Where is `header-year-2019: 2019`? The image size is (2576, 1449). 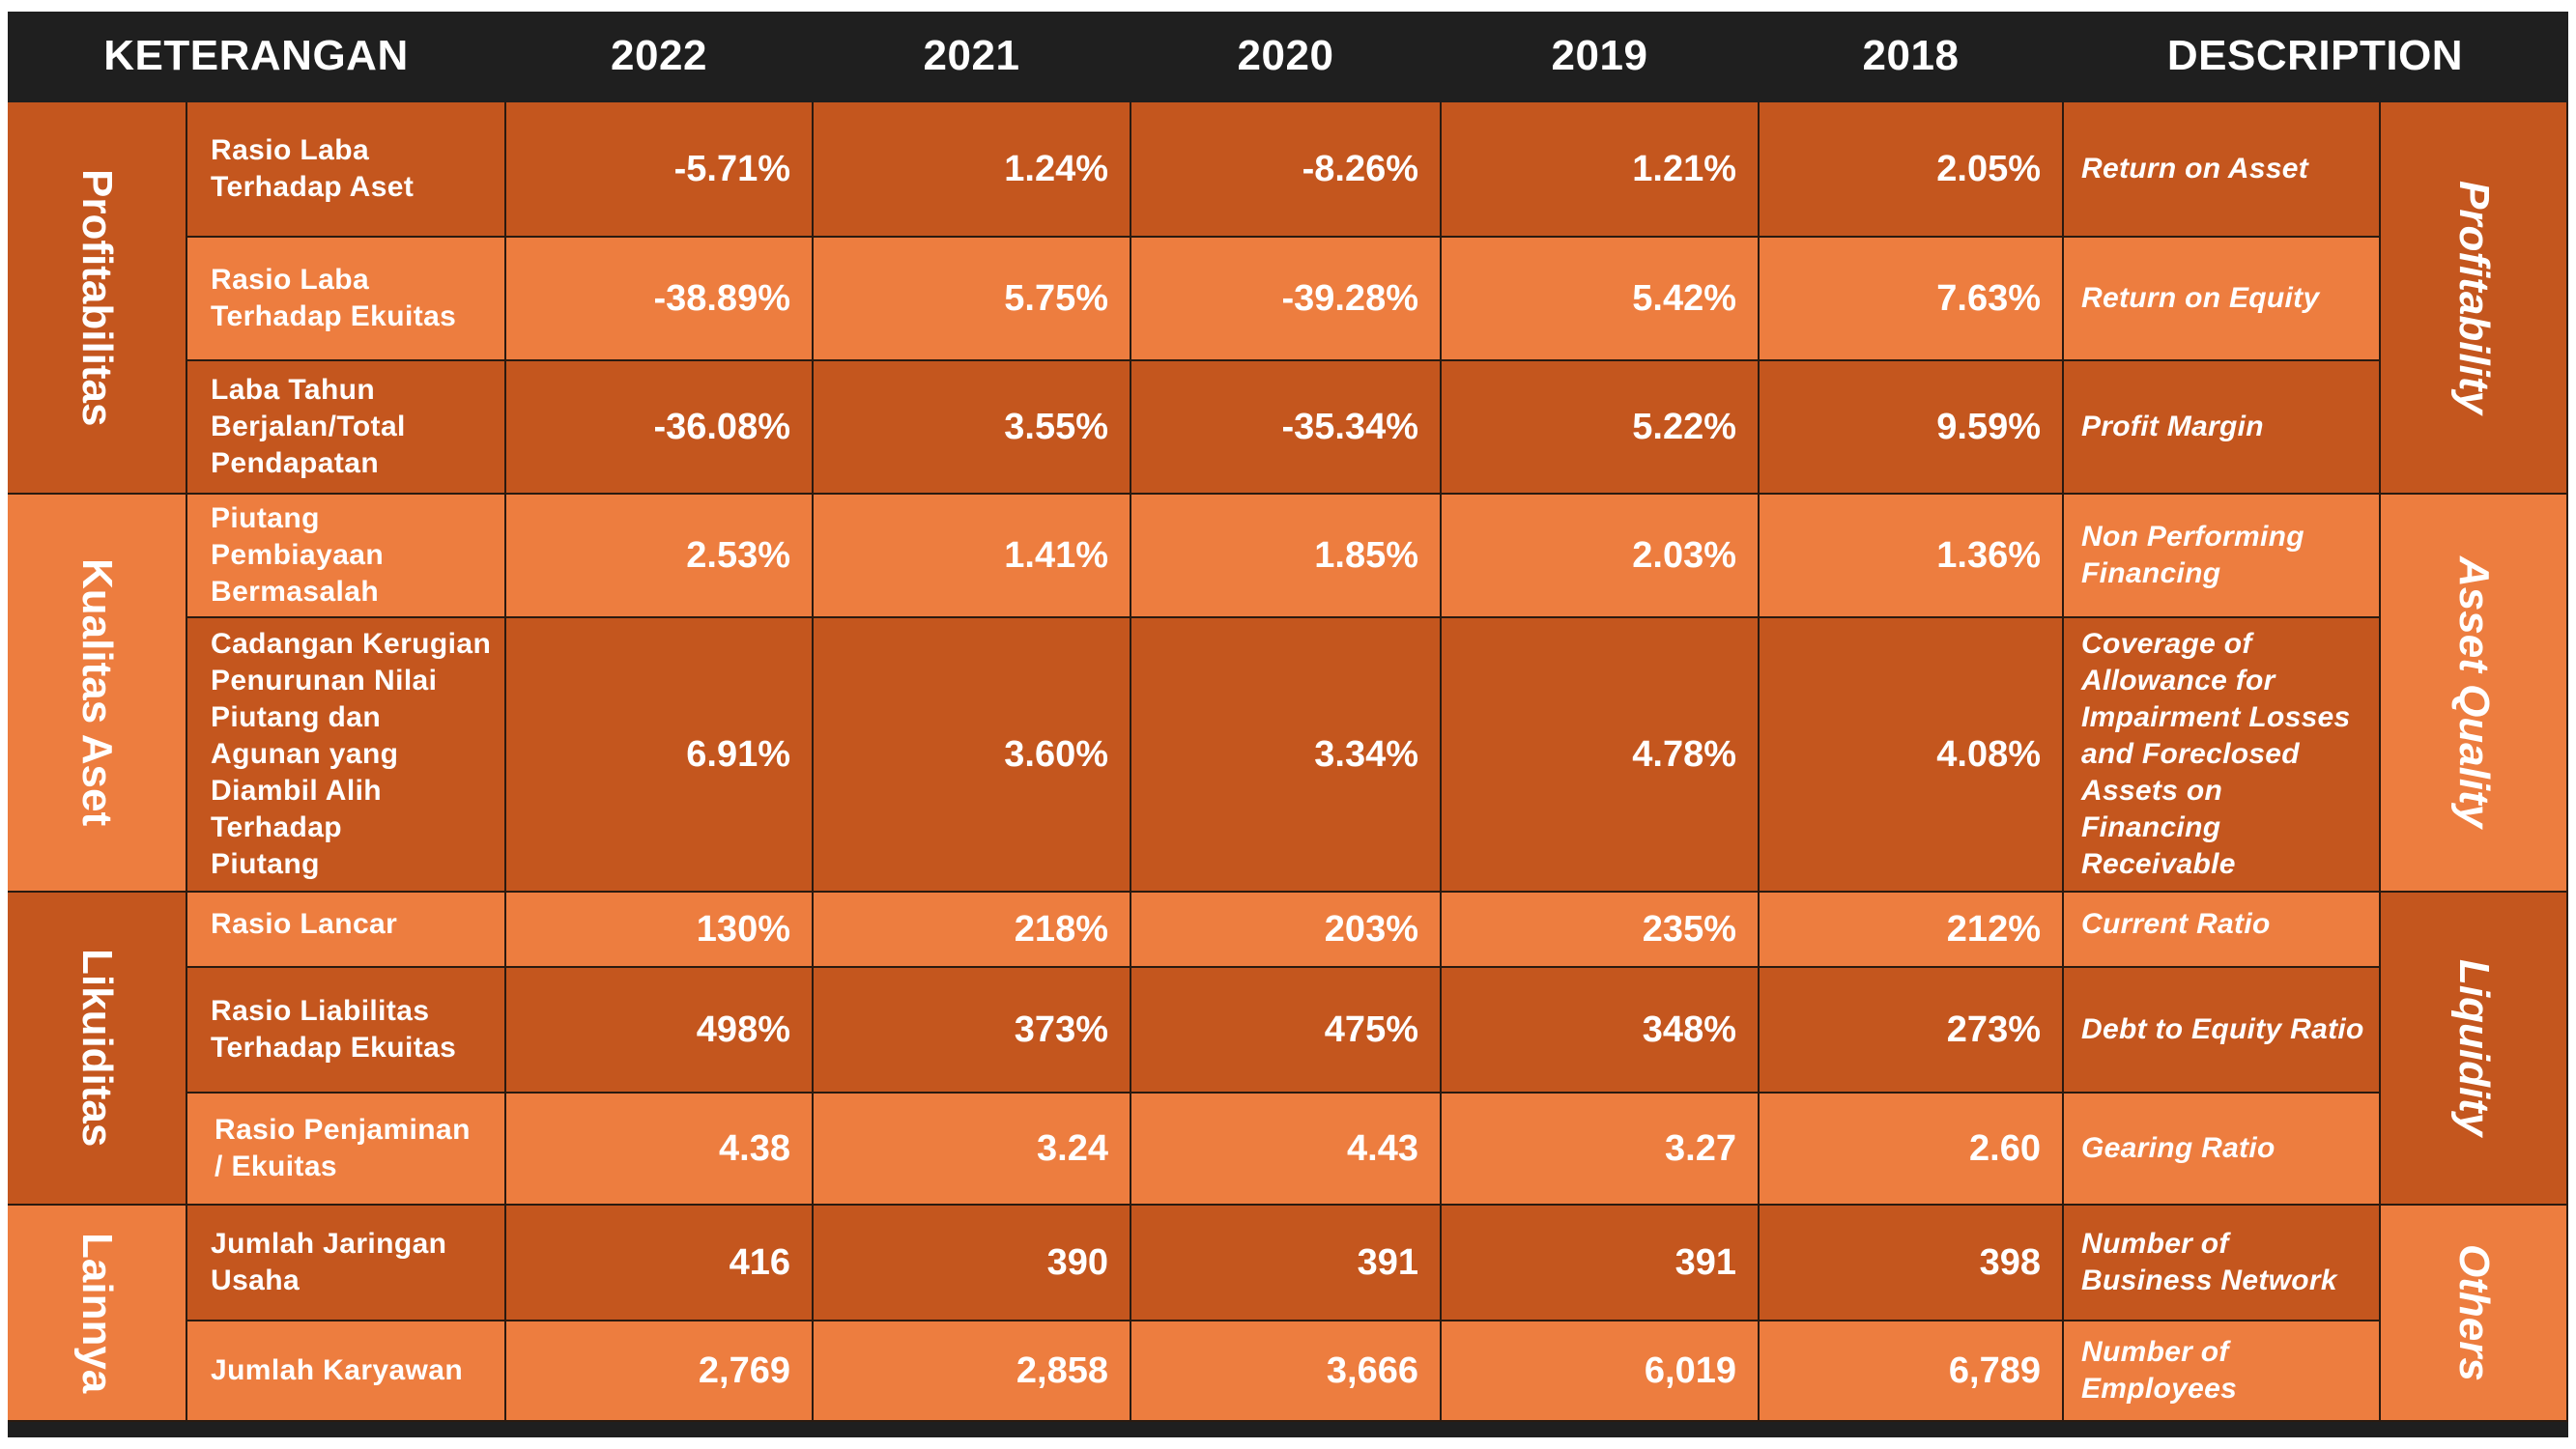 header-year-2019: 2019 is located at coordinates (1601, 57).